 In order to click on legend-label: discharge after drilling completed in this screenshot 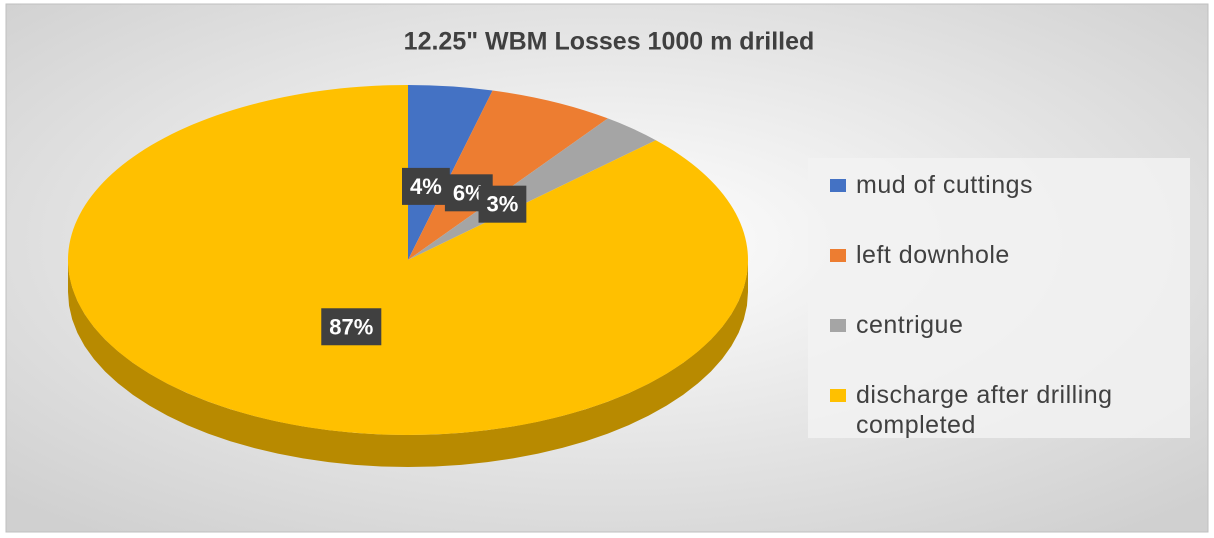, I will do `click(992, 410)`.